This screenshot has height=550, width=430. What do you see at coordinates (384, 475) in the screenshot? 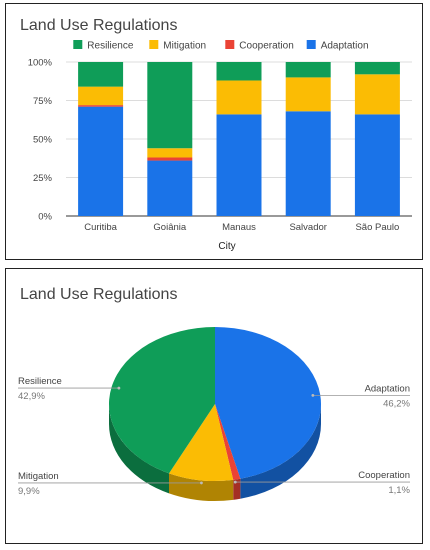
I see `pie-label-cooperation: Cooperation` at bounding box center [384, 475].